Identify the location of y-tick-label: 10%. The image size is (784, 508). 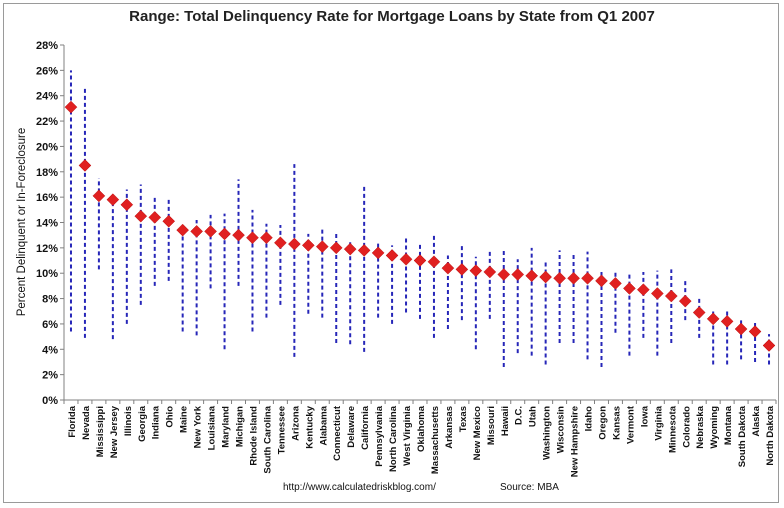
(47, 274).